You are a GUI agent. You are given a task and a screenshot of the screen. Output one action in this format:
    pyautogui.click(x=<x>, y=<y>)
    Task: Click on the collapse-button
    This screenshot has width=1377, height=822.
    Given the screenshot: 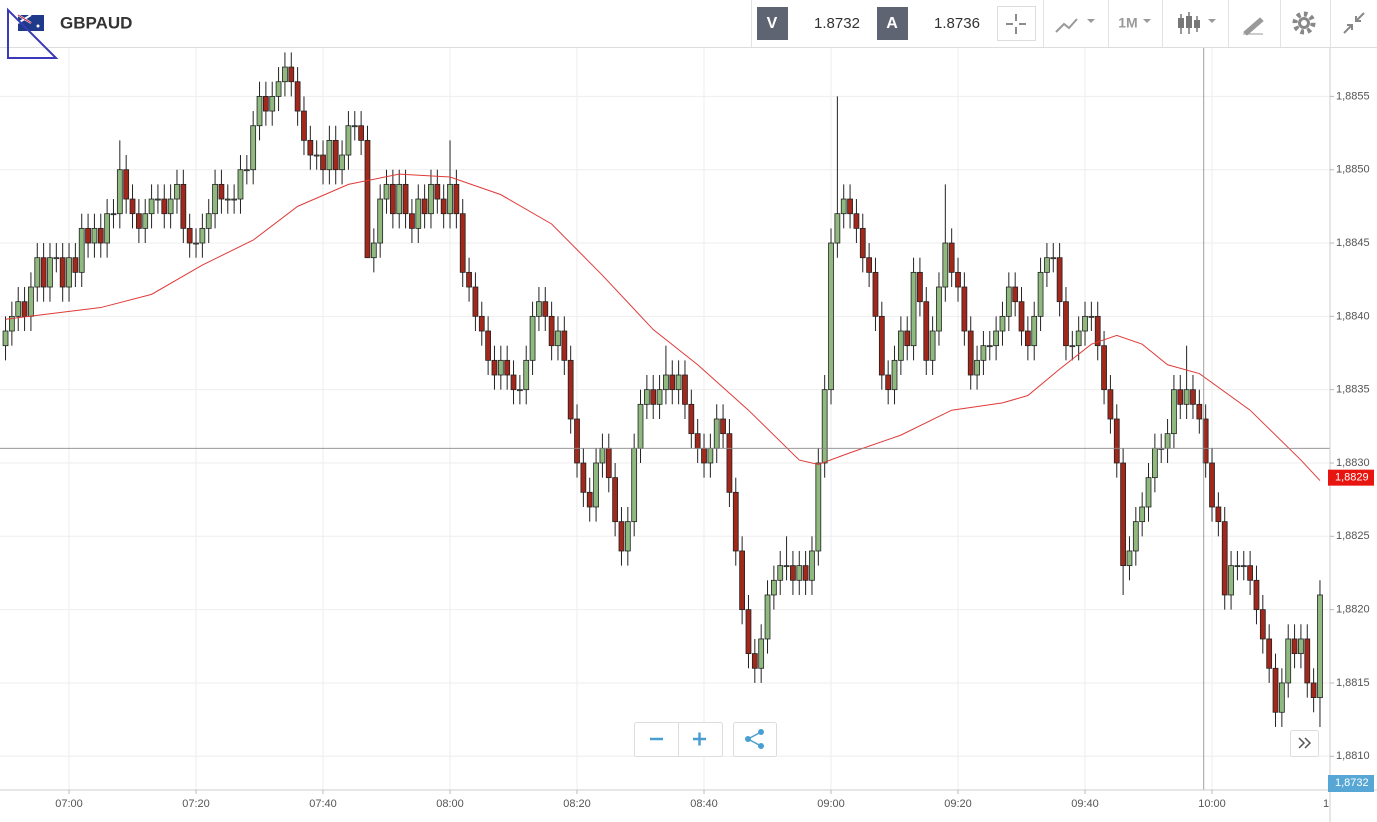 What is the action you would take?
    pyautogui.click(x=1354, y=23)
    